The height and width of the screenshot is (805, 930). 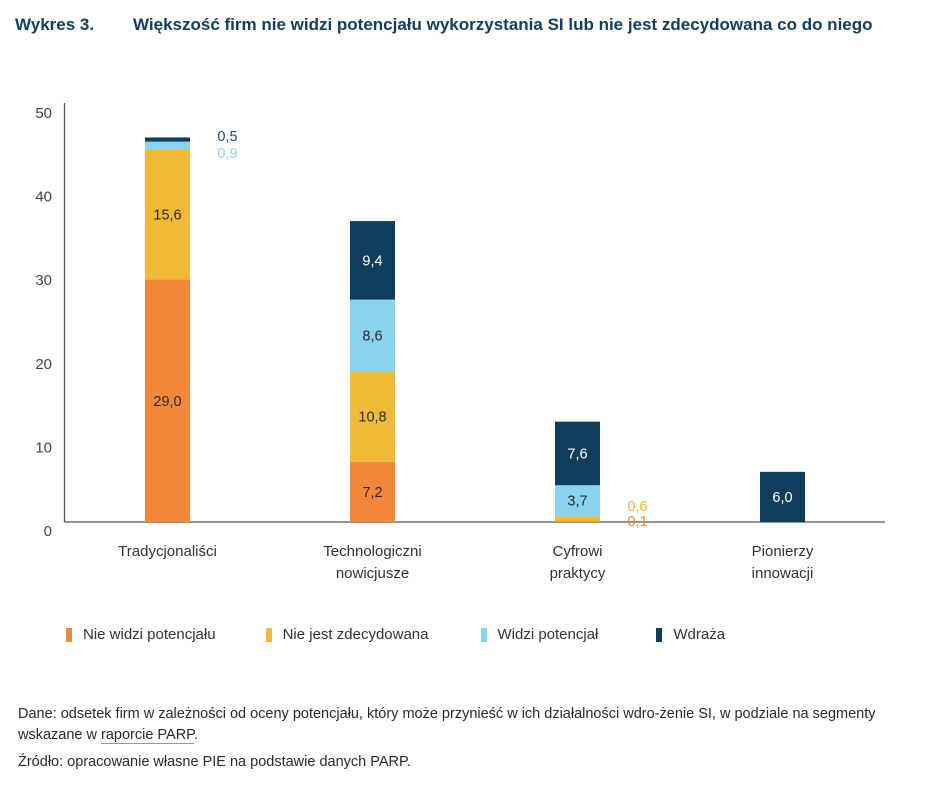 What do you see at coordinates (372, 573) in the screenshot?
I see `x-category-label: nowicjusze` at bounding box center [372, 573].